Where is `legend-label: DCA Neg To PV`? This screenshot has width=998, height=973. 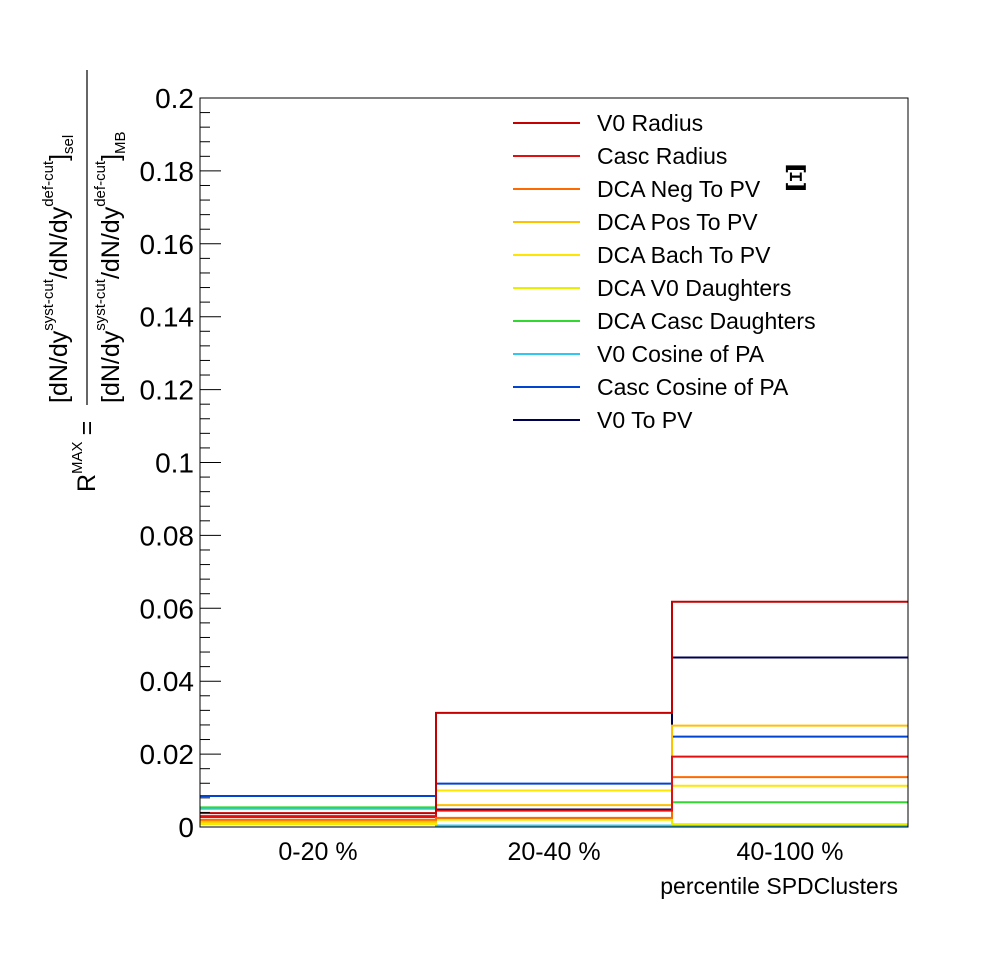
legend-label: DCA Neg To PV is located at coordinates (679, 189).